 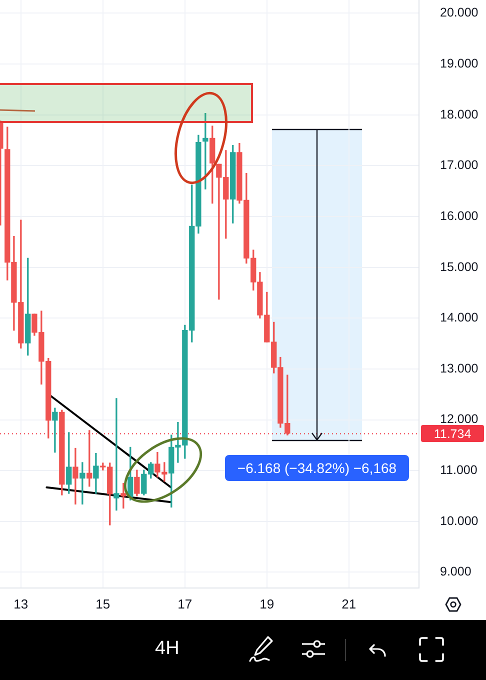 What do you see at coordinates (459, 470) in the screenshot?
I see `y-tick-label: 11.000` at bounding box center [459, 470].